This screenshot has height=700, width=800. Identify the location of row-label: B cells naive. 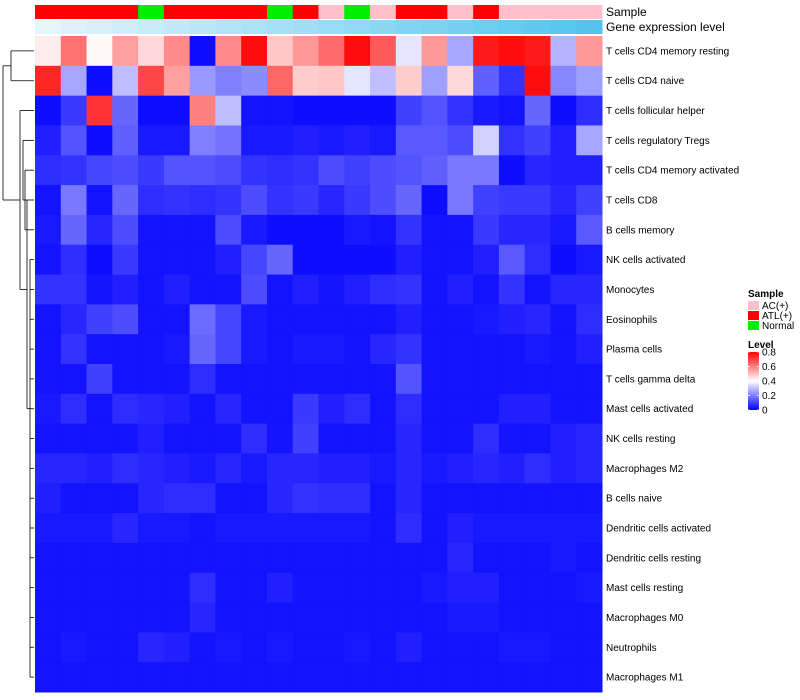
(634, 499).